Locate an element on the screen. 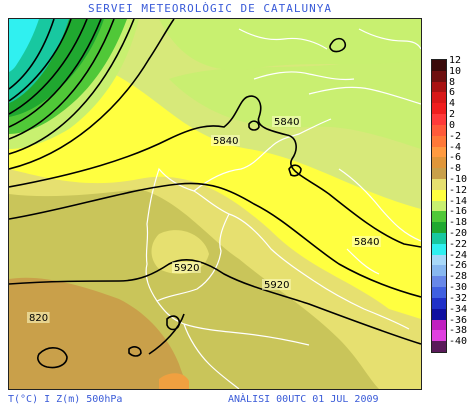 Image resolution: width=475 pixels, height=415 pixels. legend-label: -28 is located at coordinates (458, 277).